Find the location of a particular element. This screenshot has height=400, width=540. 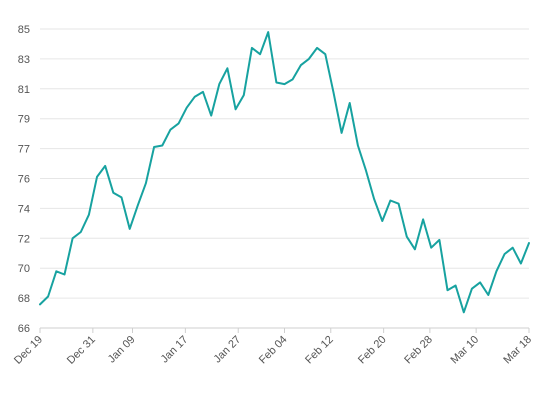

x-tick-label: Mar 10 is located at coordinates (465, 350).